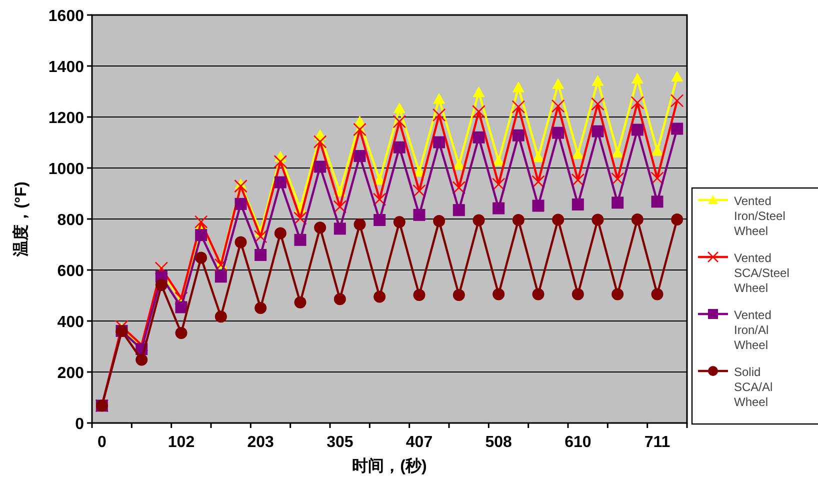 Image resolution: width=818 pixels, height=489 pixels. What do you see at coordinates (578, 442) in the screenshot?
I see `x-tick-label: 610` at bounding box center [578, 442].